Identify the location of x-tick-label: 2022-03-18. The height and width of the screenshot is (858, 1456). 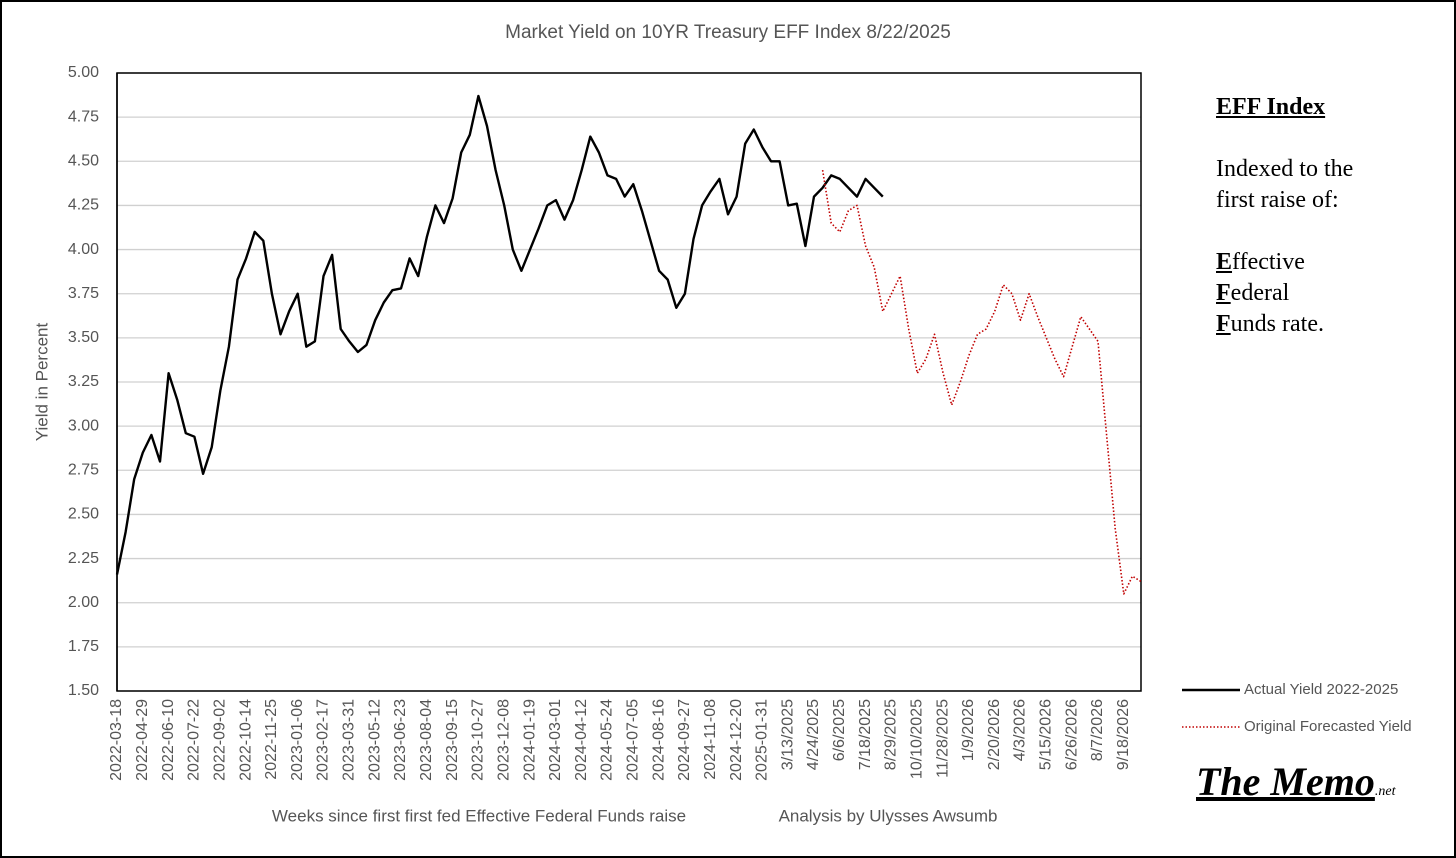
(116, 740).